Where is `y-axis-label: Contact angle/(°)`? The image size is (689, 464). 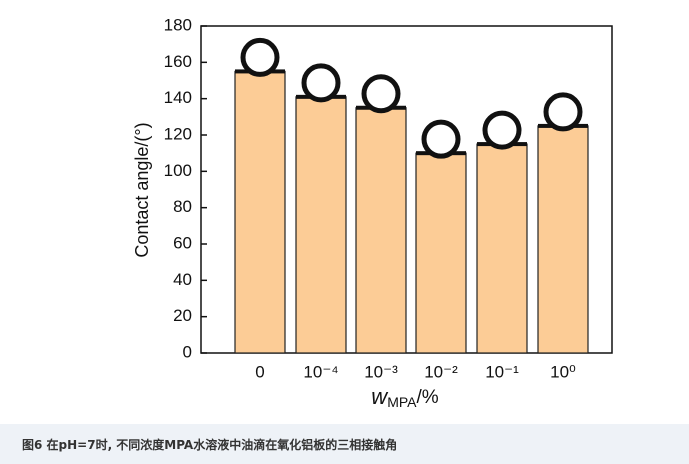 y-axis-label: Contact angle/(°) is located at coordinates (142, 189).